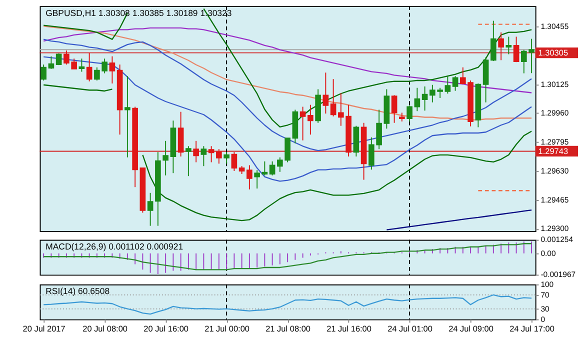 The width and height of the screenshot is (579, 348). I want to click on y-tick-label: 1.29630, so click(554, 171).